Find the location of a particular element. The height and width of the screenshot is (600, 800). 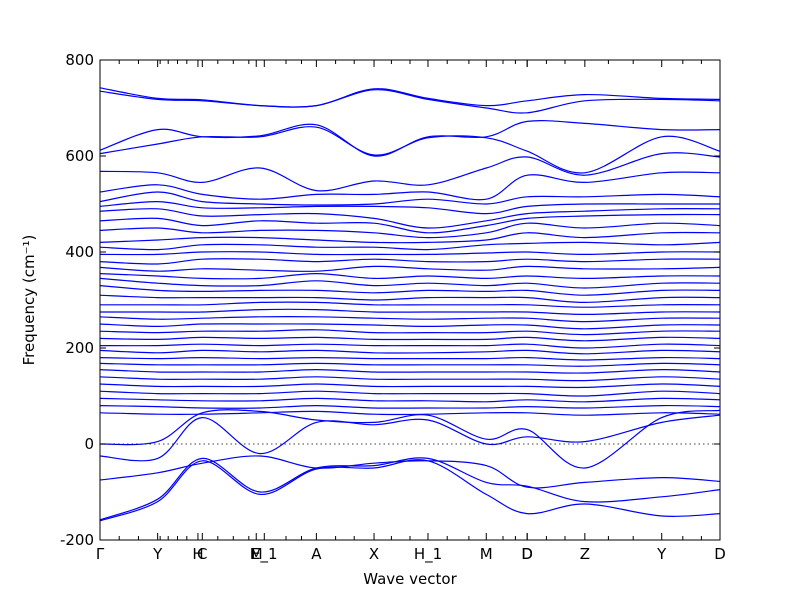

x-tick-label: E_1 is located at coordinates (264, 554).